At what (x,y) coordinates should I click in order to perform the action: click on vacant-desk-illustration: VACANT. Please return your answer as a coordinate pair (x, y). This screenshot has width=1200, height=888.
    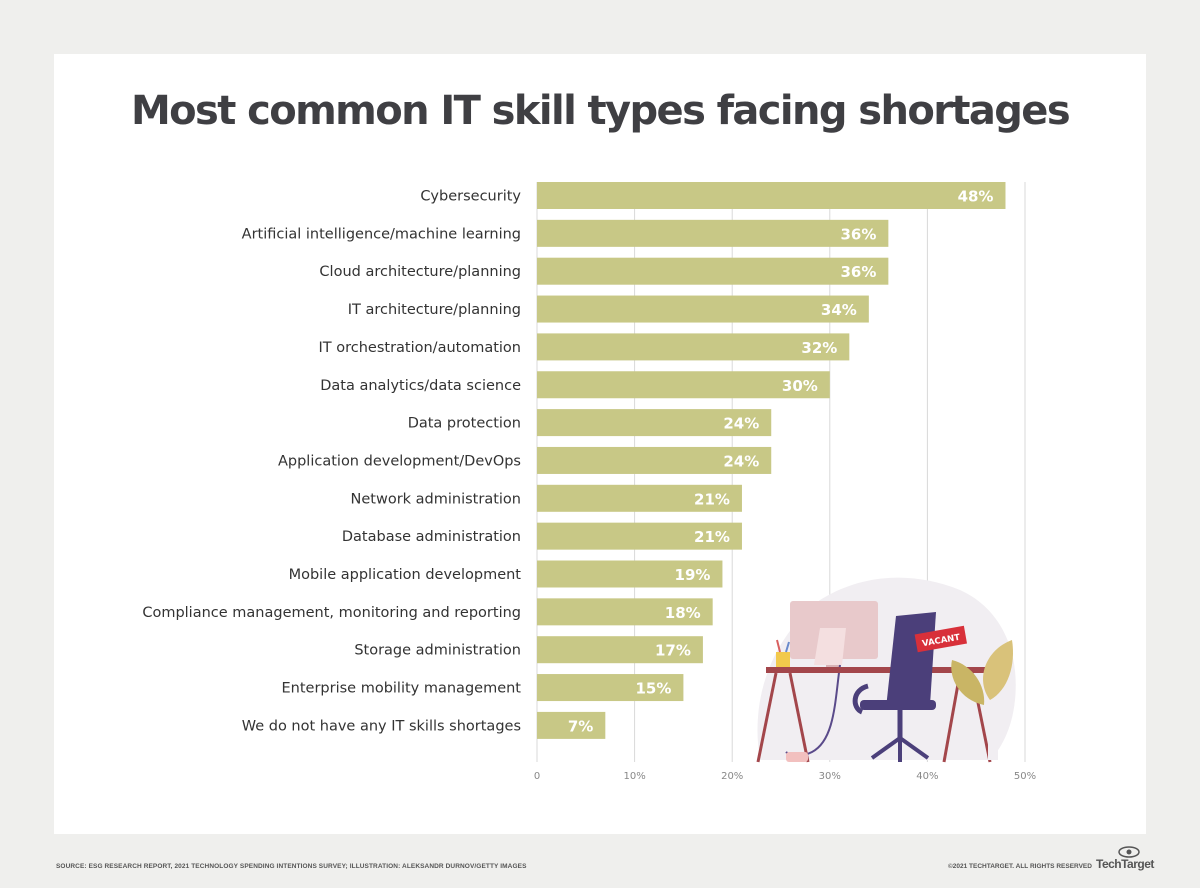
    Looking at the image, I should click on (886, 670).